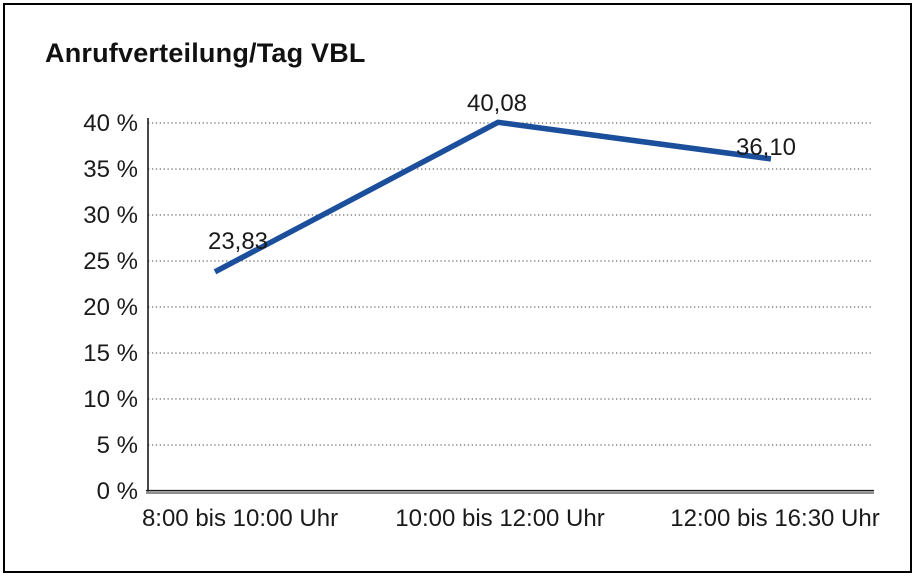  What do you see at coordinates (499, 518) in the screenshot?
I see `x-tick-label: 10:00 bis 12:00 Uhr` at bounding box center [499, 518].